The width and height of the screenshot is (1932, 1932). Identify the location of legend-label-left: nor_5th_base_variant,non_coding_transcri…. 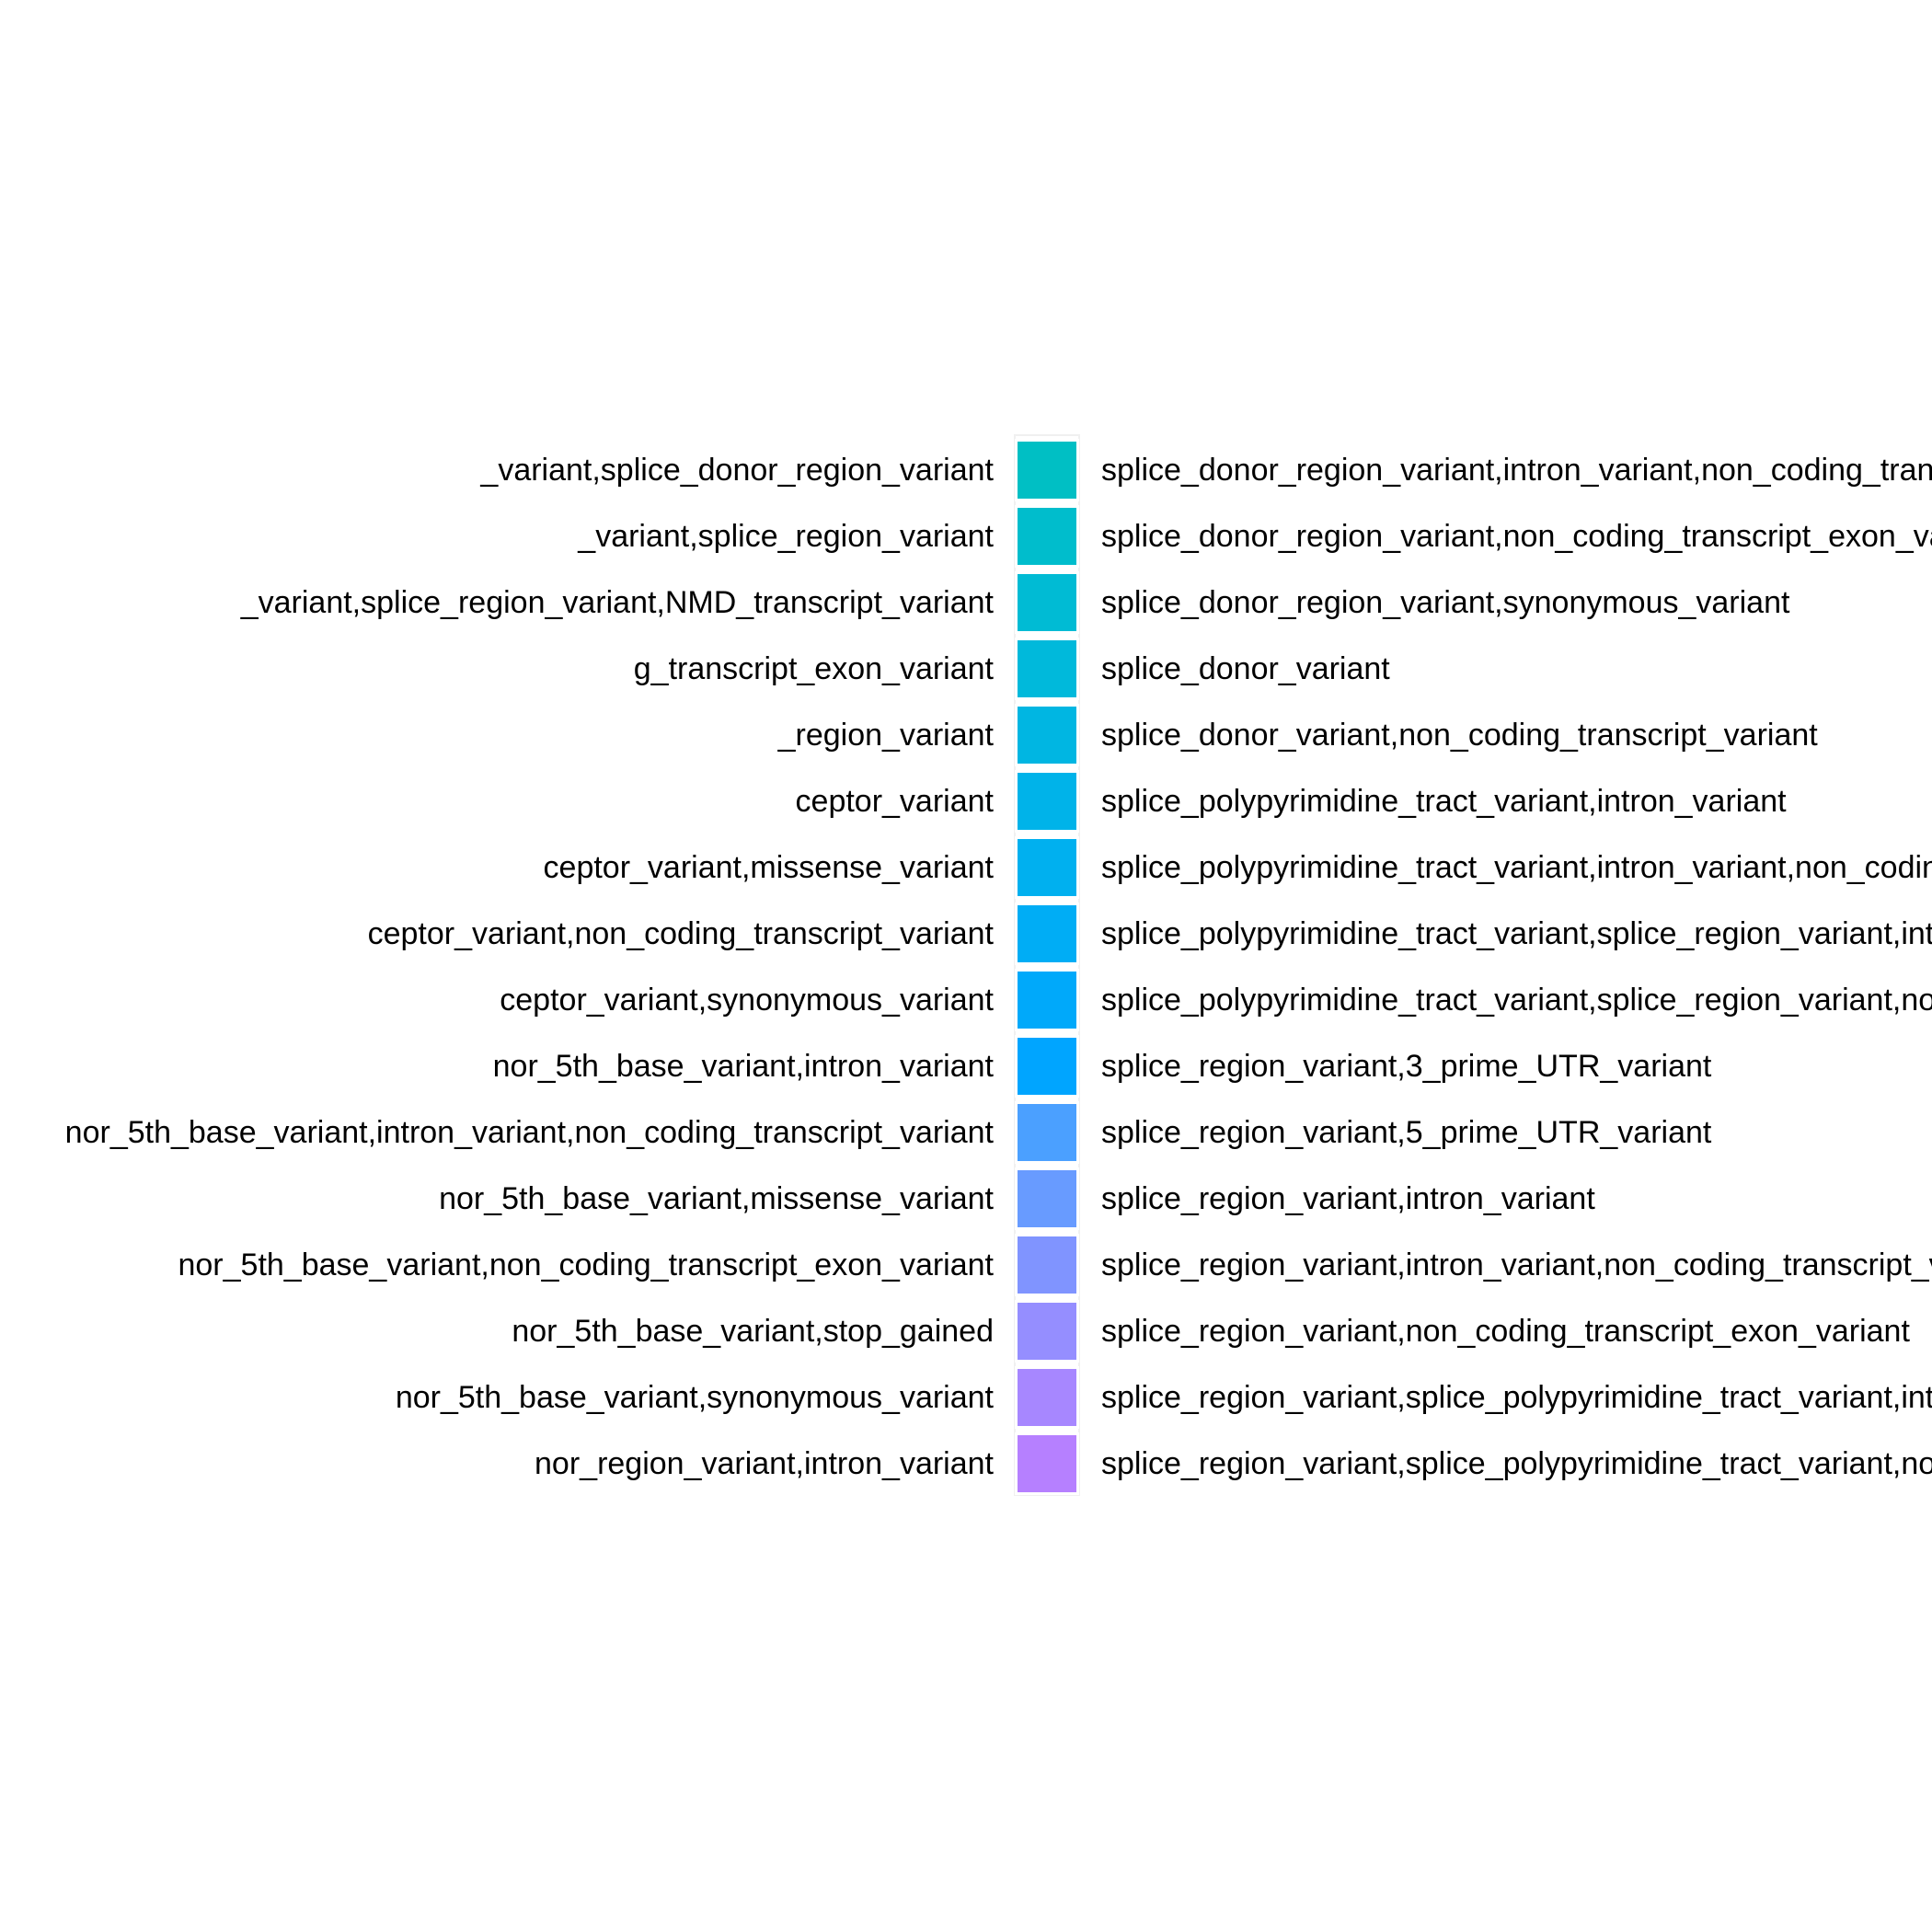
(586, 1265).